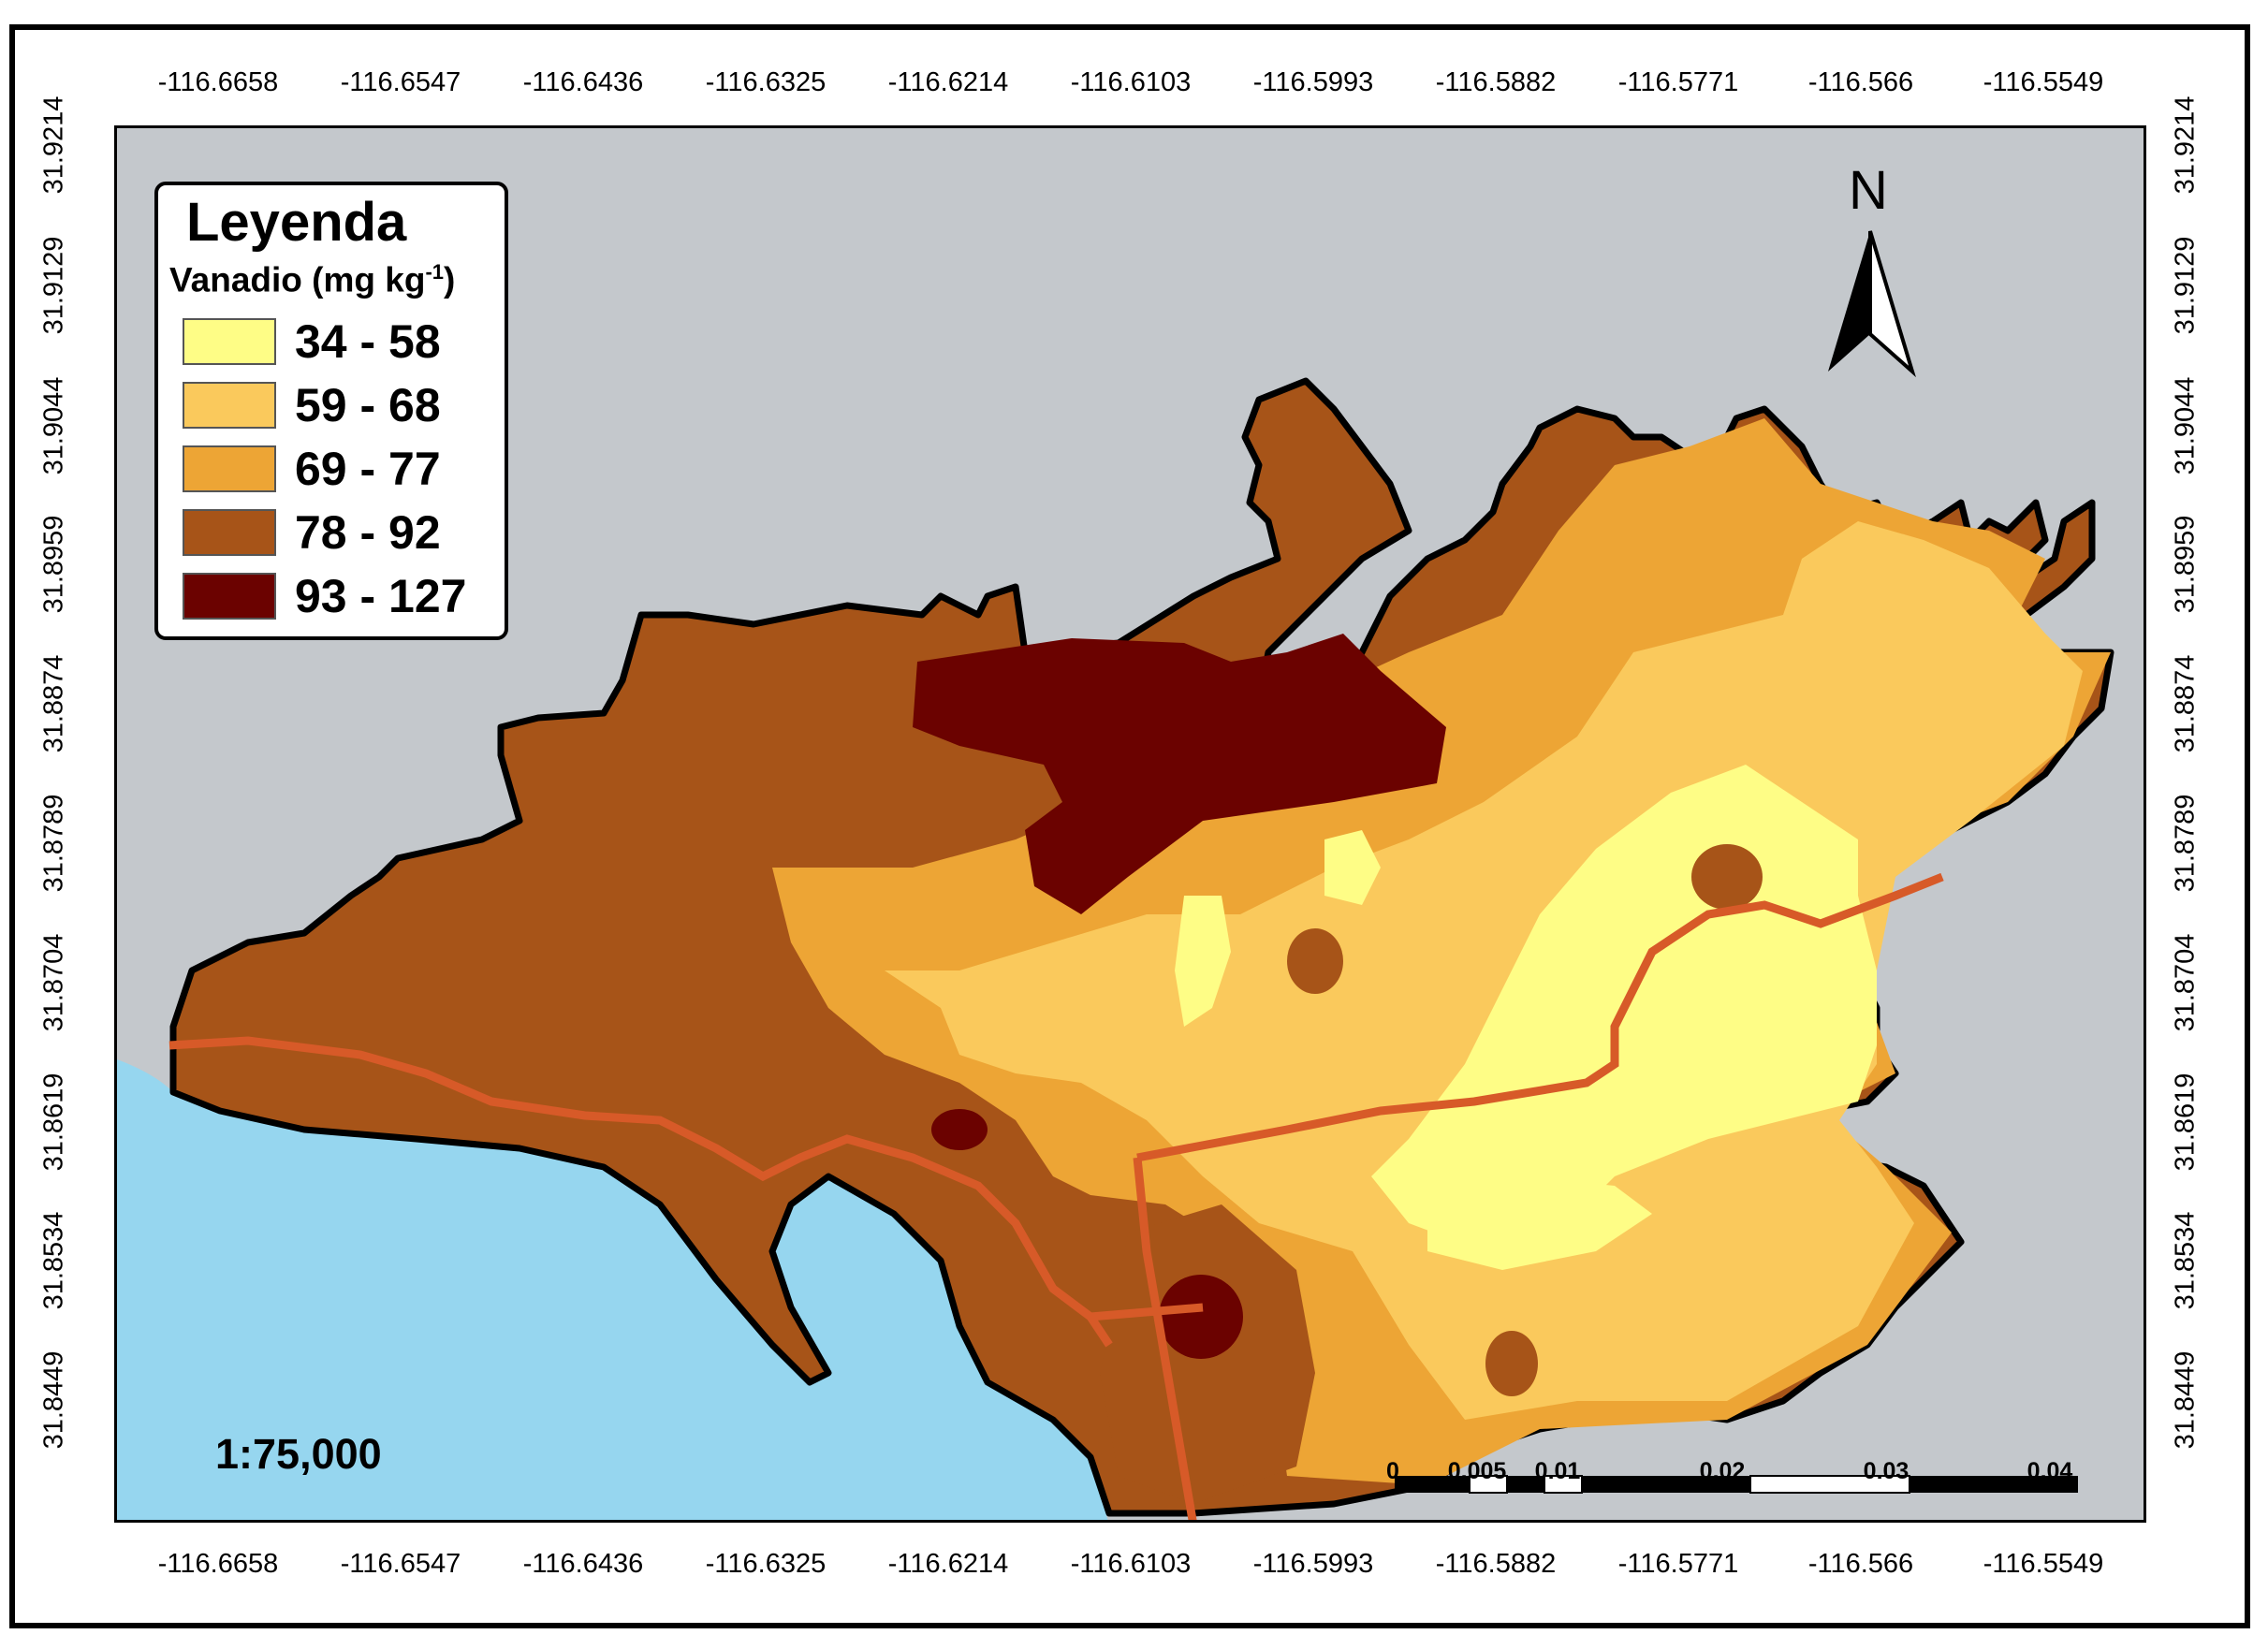 This screenshot has width=2268, height=1649. I want to click on lat-tick-right: 31.9214, so click(2185, 145).